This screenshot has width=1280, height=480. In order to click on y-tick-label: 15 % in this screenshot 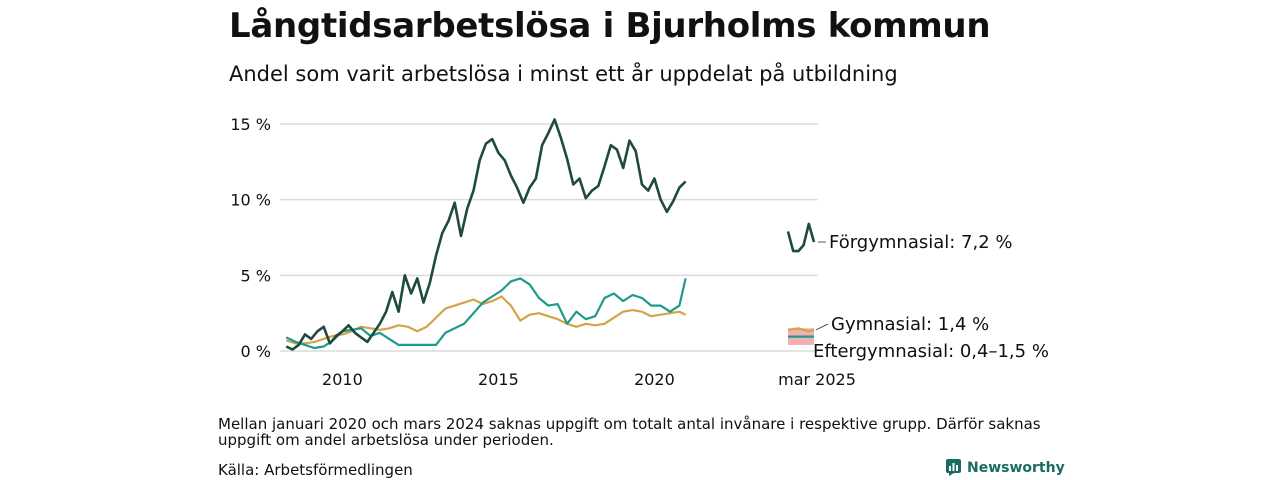, I will do `click(250, 124)`.